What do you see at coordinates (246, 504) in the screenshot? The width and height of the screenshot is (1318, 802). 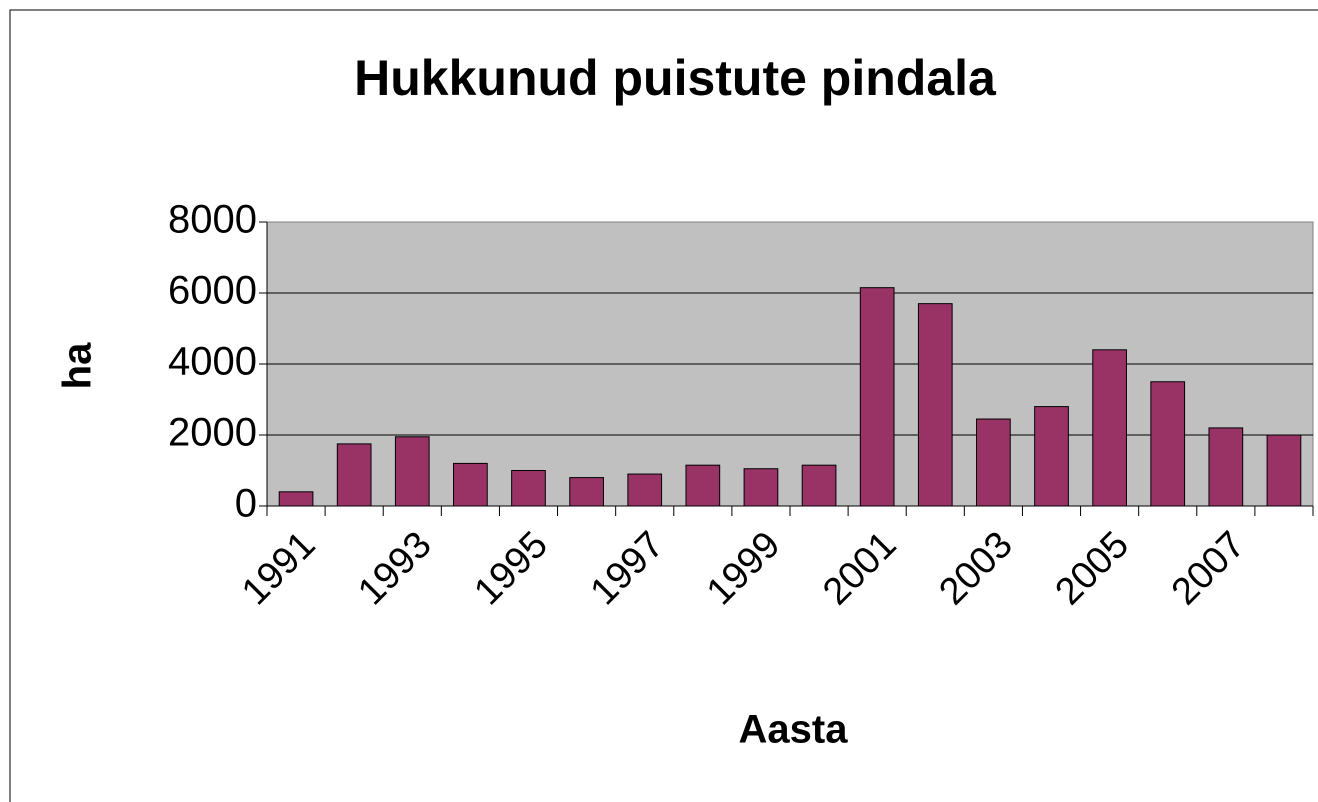 I see `y-tick-label: 0` at bounding box center [246, 504].